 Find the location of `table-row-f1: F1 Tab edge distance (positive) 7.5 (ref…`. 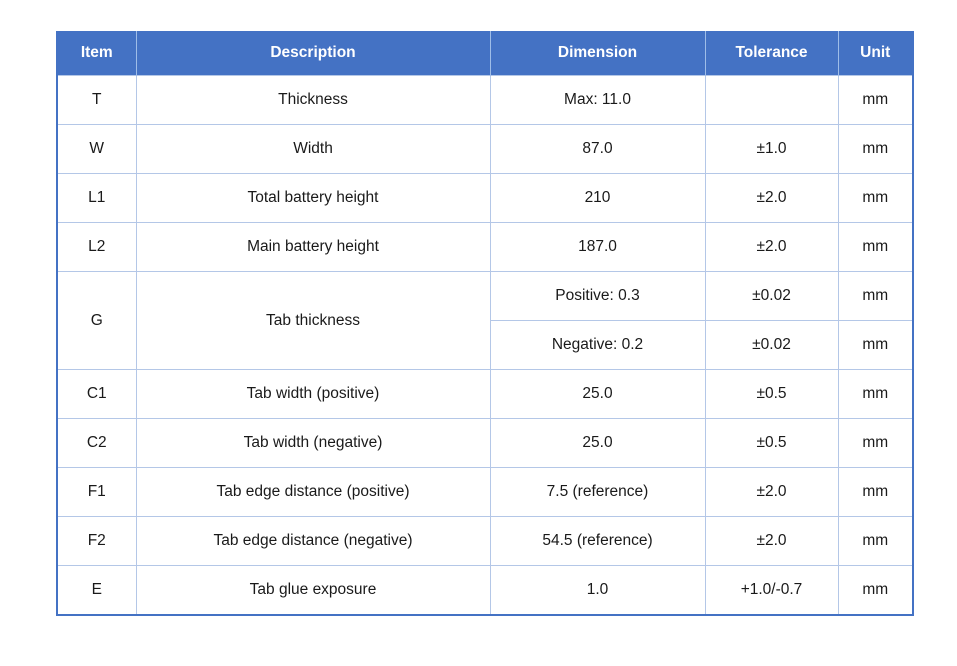

table-row-f1: F1 Tab edge distance (positive) 7.5 (ref… is located at coordinates (485, 492).